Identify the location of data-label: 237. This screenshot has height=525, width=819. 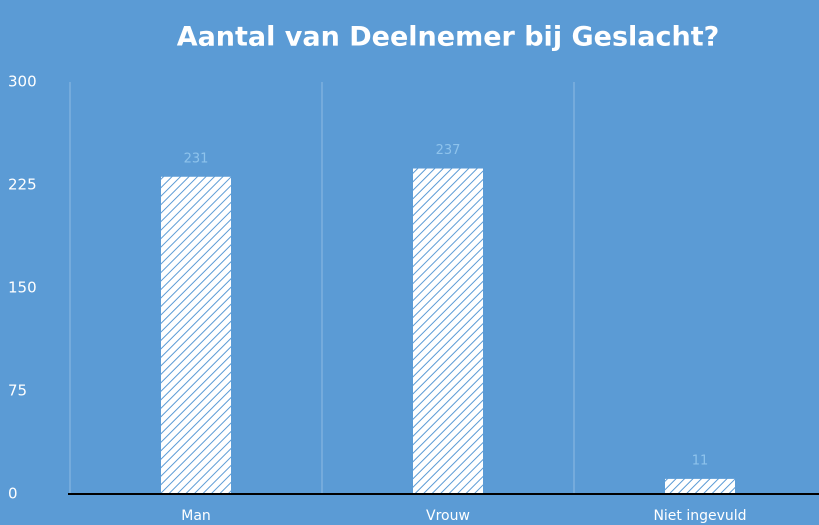
(448, 150).